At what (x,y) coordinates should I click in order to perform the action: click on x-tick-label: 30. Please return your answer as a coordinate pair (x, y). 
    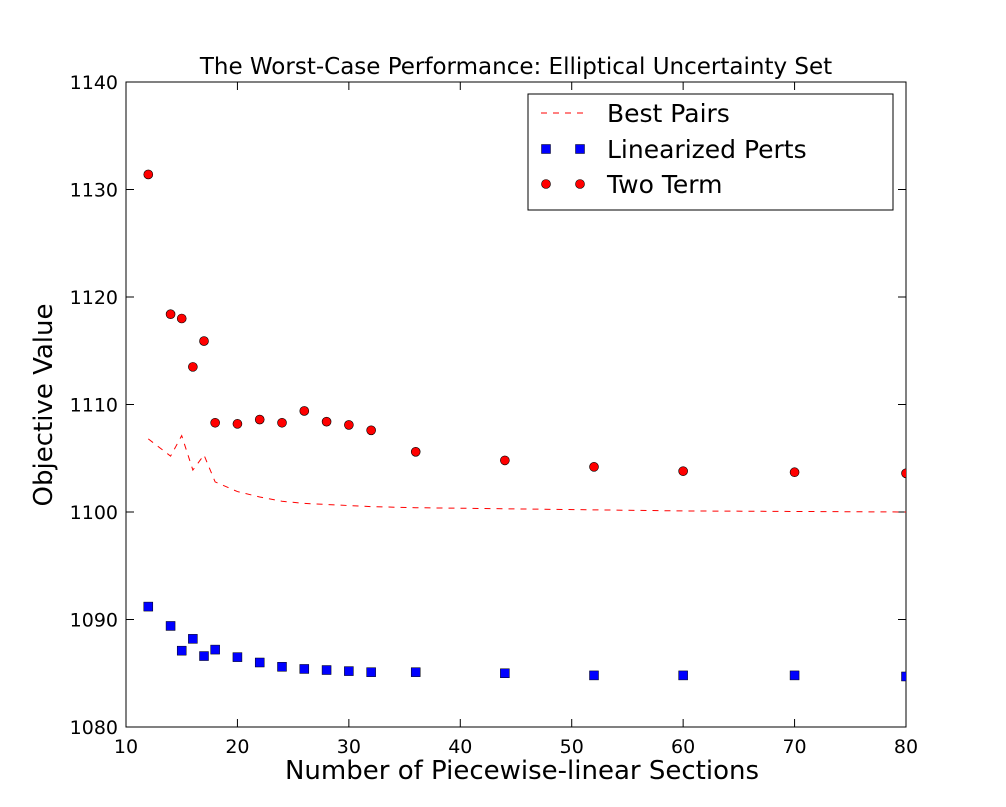
    Looking at the image, I should click on (349, 747).